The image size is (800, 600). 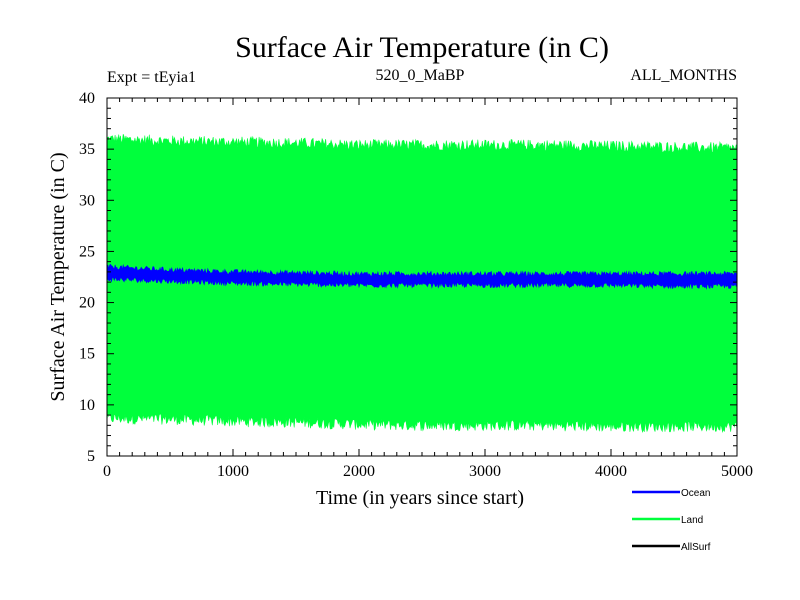 What do you see at coordinates (151, 77) in the screenshot?
I see `experiment-label: Expt = tEyia1` at bounding box center [151, 77].